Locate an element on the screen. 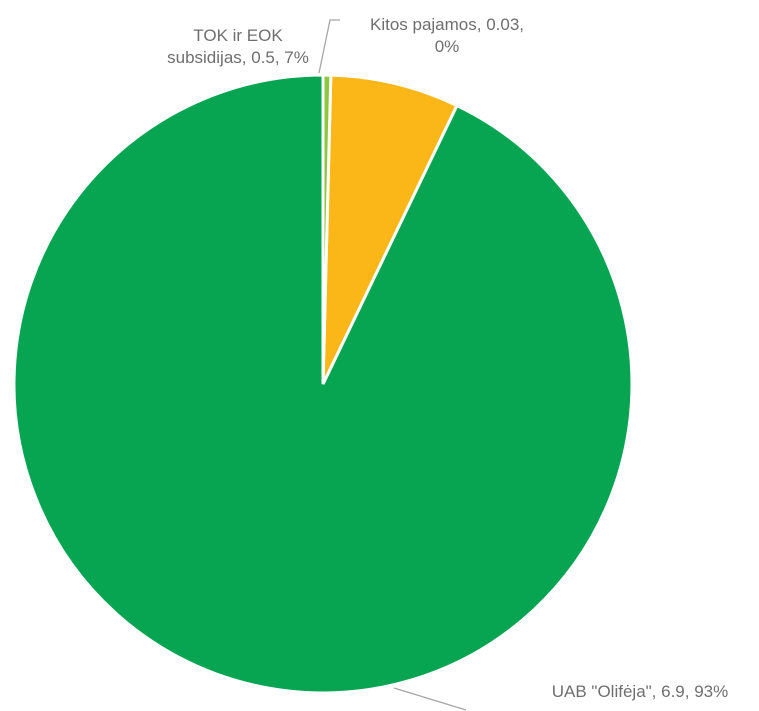 This screenshot has height=711, width=759. data-label-2-line-1: TOK ir EOK is located at coordinates (238, 35).